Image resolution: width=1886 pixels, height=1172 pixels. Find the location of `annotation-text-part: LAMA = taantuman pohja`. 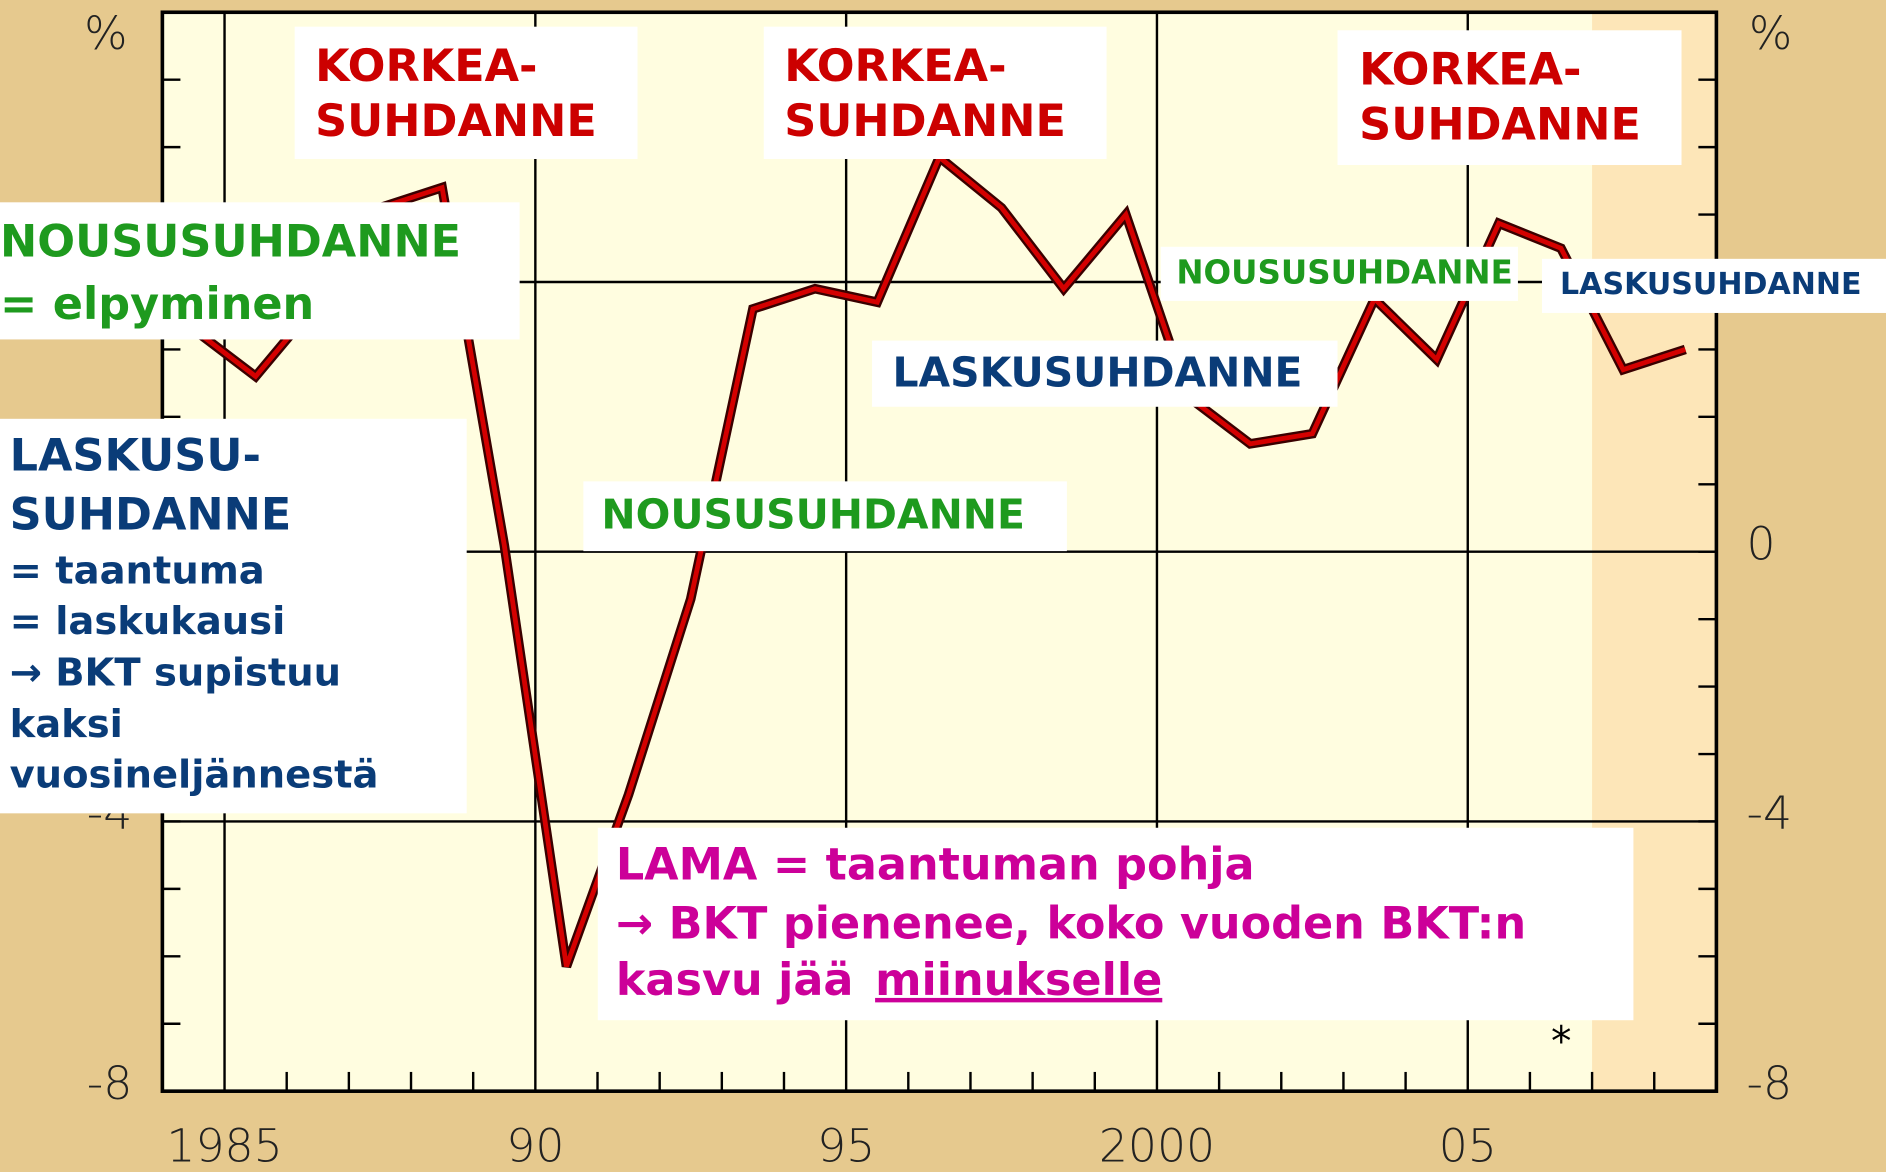

annotation-text-part: LAMA = taantuman pohja is located at coordinates (935, 864).